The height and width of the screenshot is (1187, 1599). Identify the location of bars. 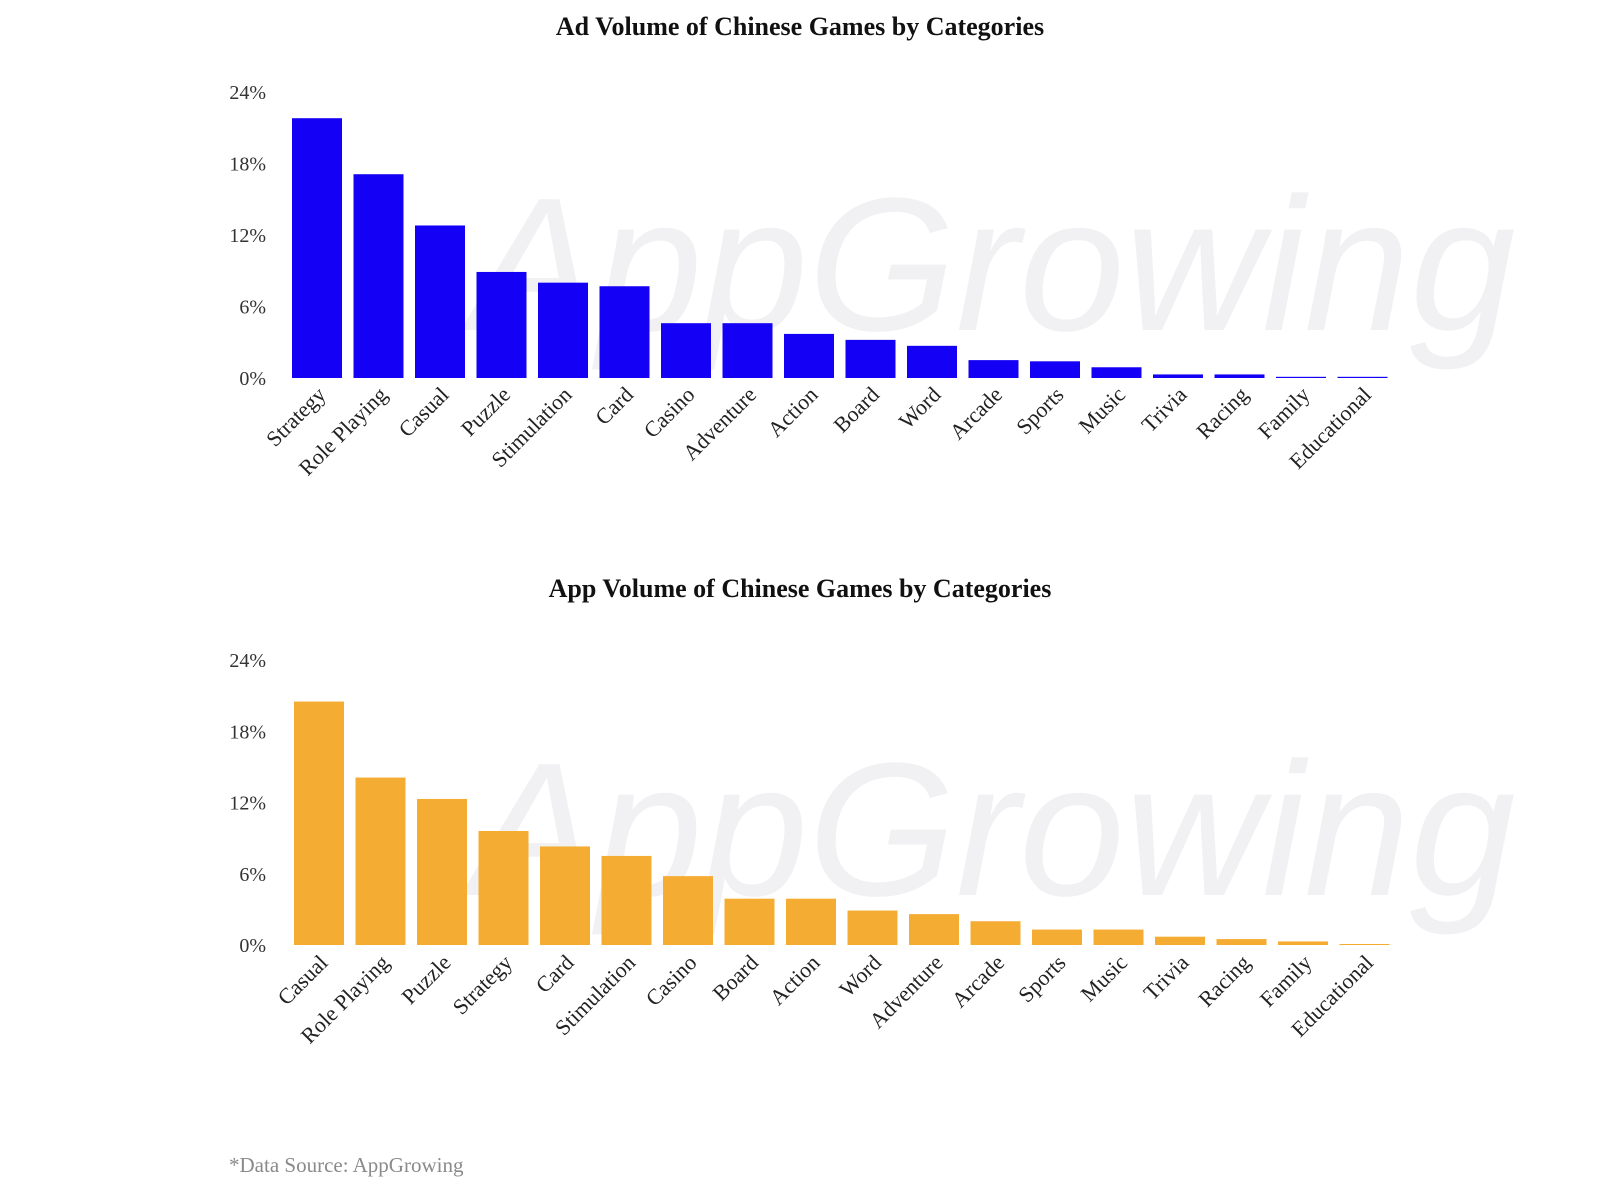
(842, 823).